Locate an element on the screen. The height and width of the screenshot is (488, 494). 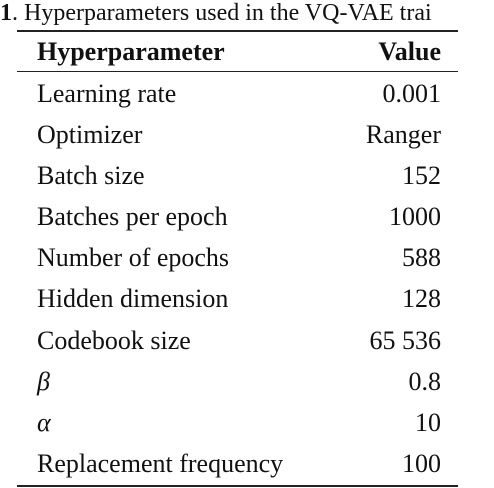
table-header-row: Hyperparameter Value is located at coordinates (237, 52).